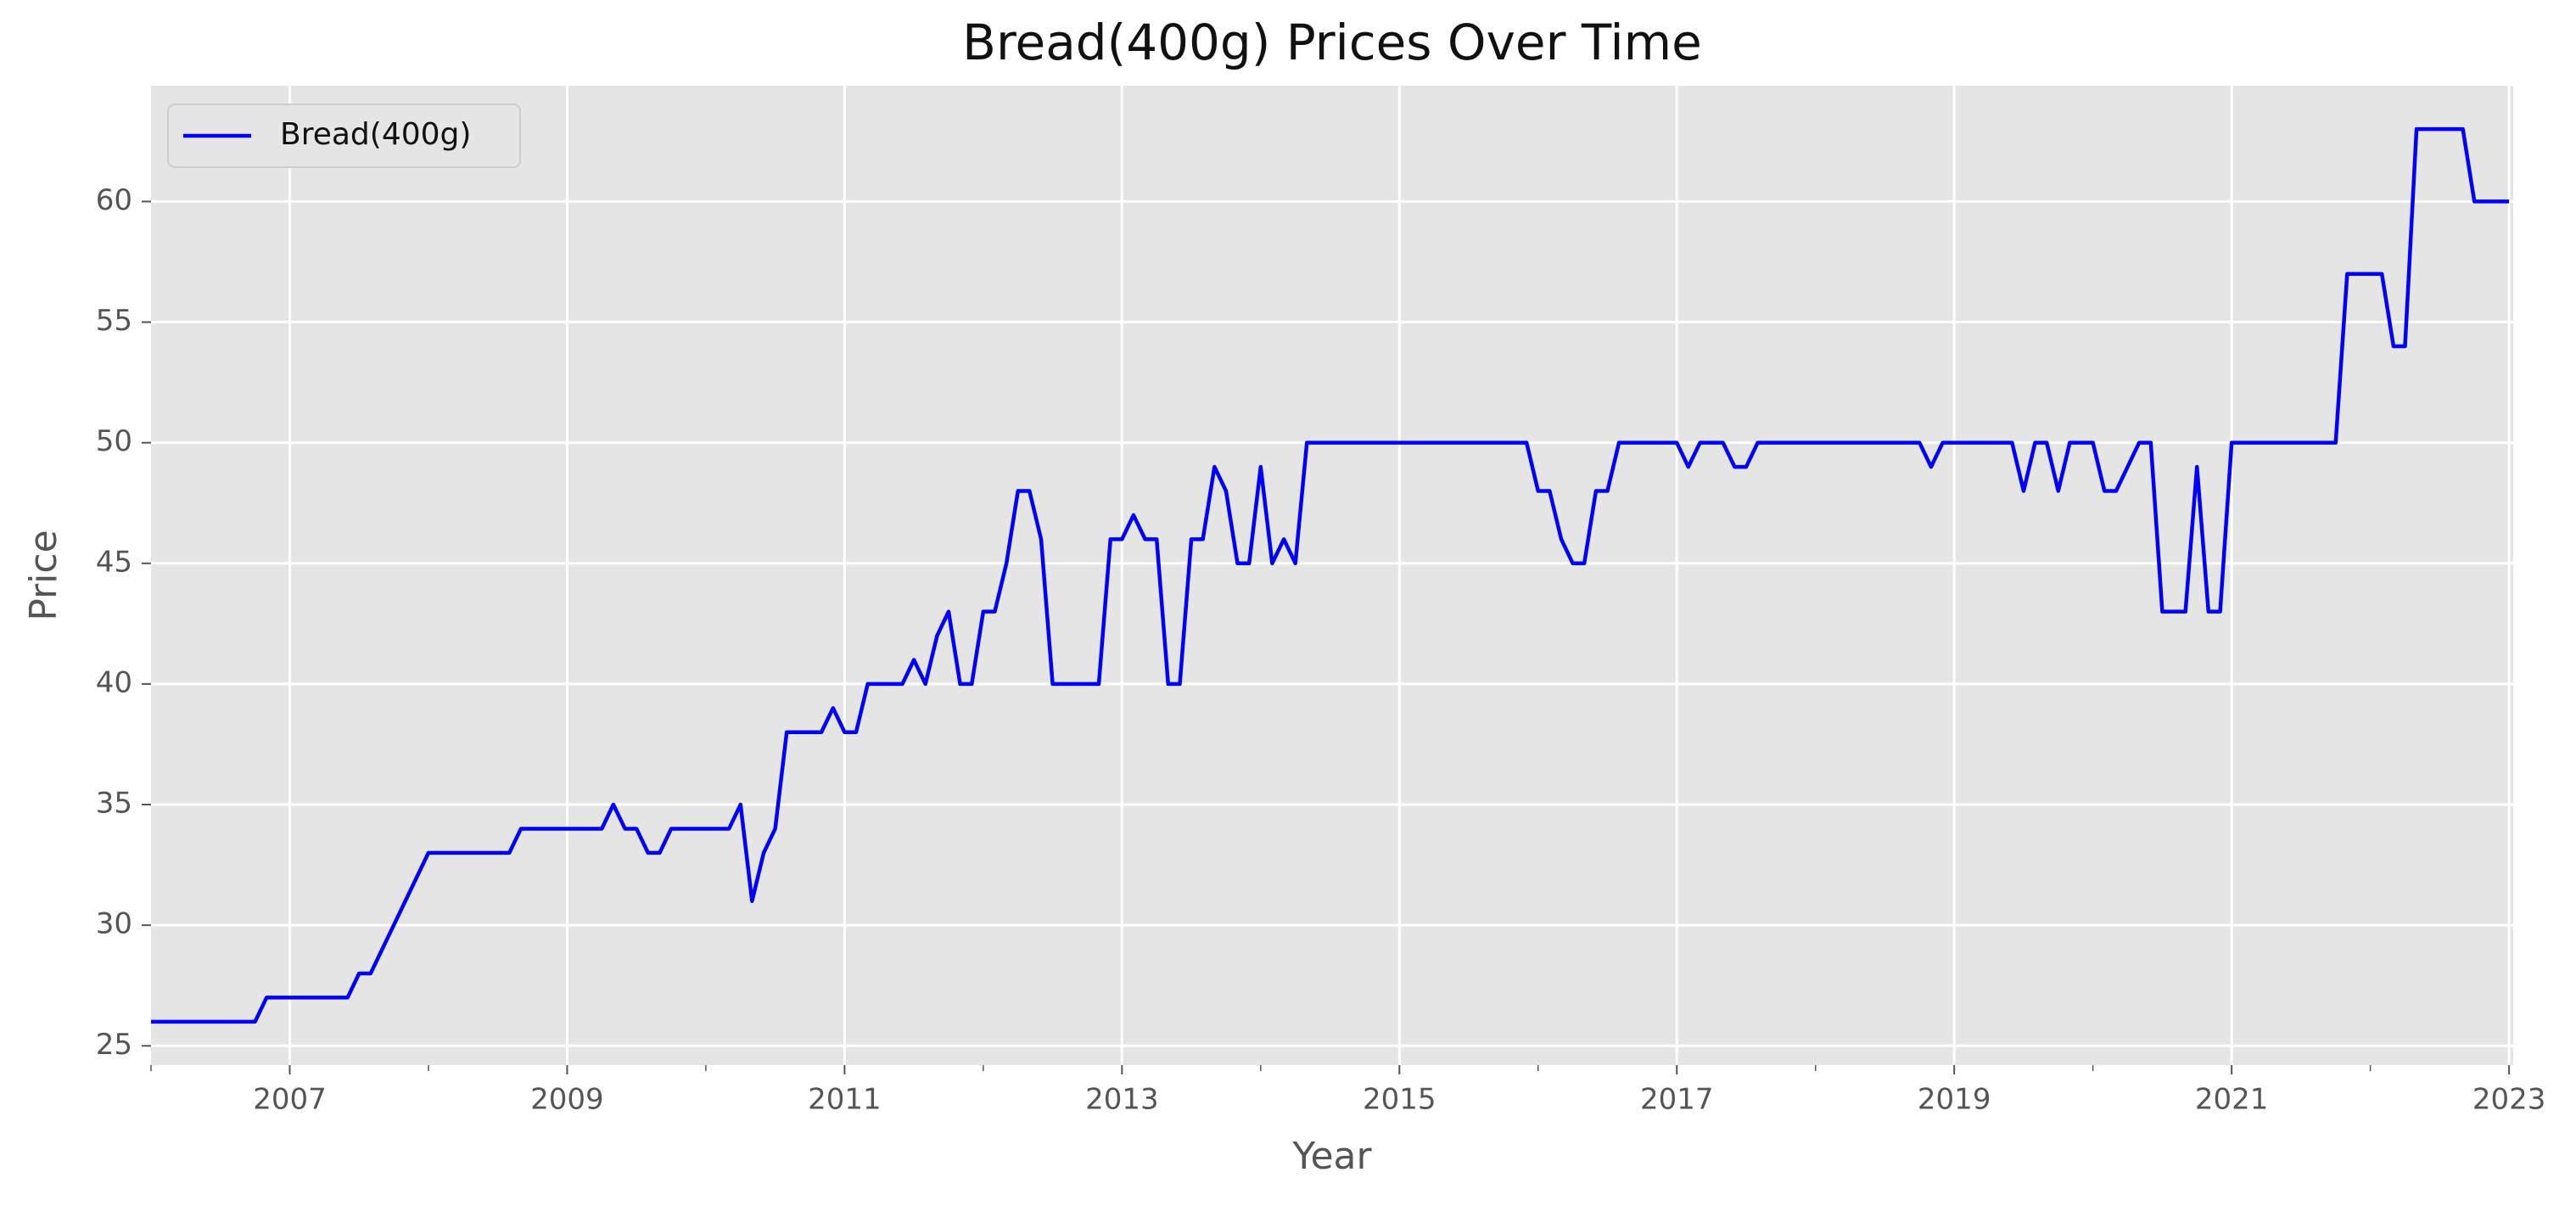 This screenshot has height=1206, width=2576. What do you see at coordinates (1399, 1100) in the screenshot?
I see `x-tick-label: 2015` at bounding box center [1399, 1100].